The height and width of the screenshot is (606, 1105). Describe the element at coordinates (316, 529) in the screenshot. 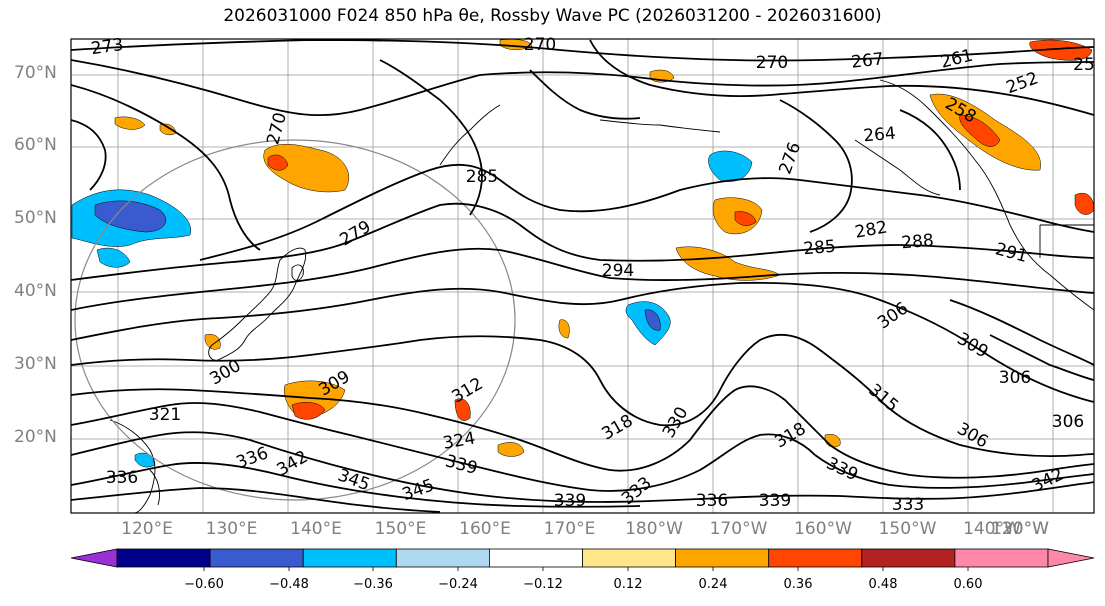

I see `lon-label: 140°E` at that location.